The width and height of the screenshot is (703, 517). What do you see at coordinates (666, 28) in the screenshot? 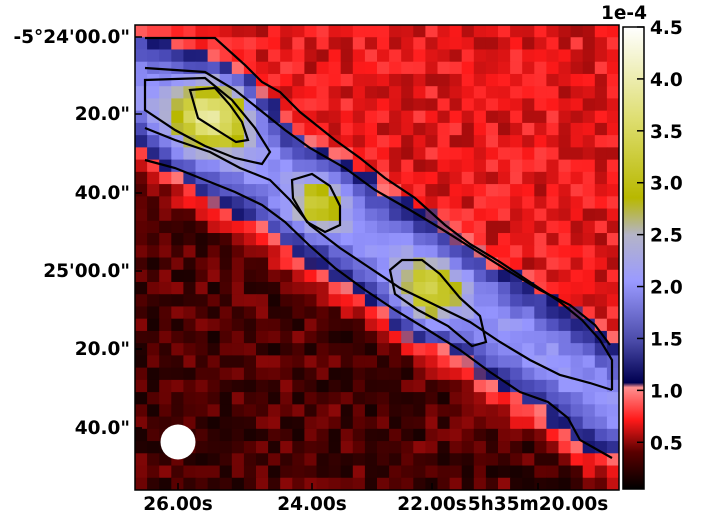
I see `colorbar-tick-label: 4.5` at bounding box center [666, 28].